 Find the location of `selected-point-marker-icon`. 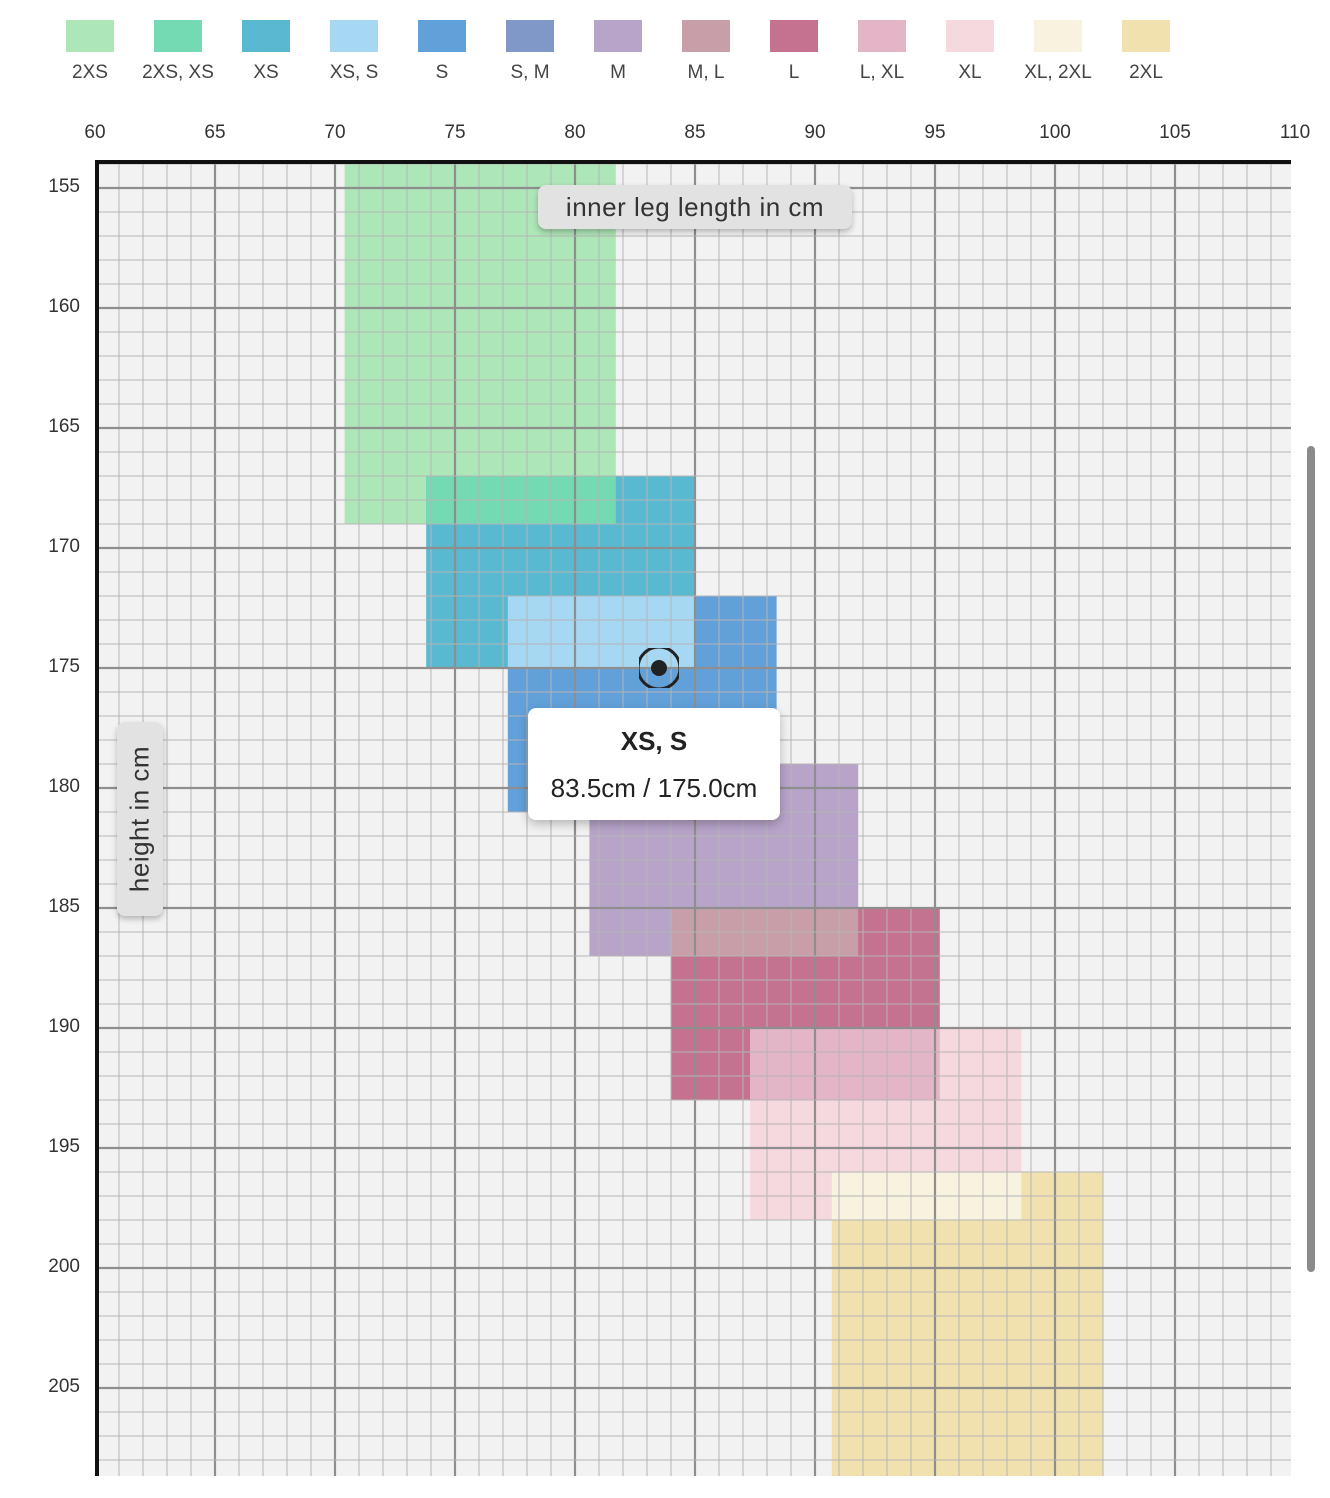

selected-point-marker-icon is located at coordinates (659, 668).